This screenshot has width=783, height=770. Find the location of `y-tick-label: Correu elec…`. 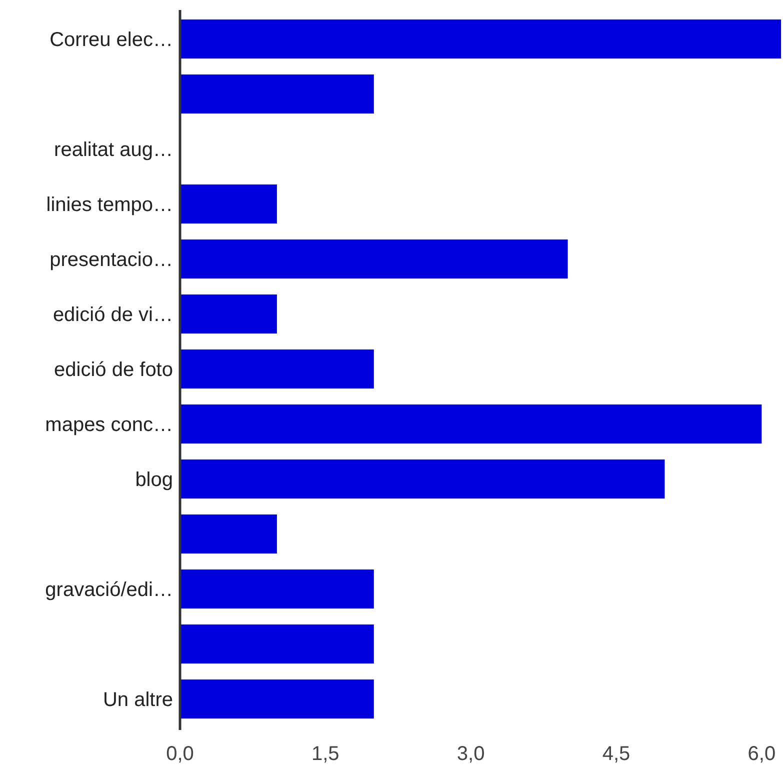

y-tick-label: Correu elec… is located at coordinates (111, 40).